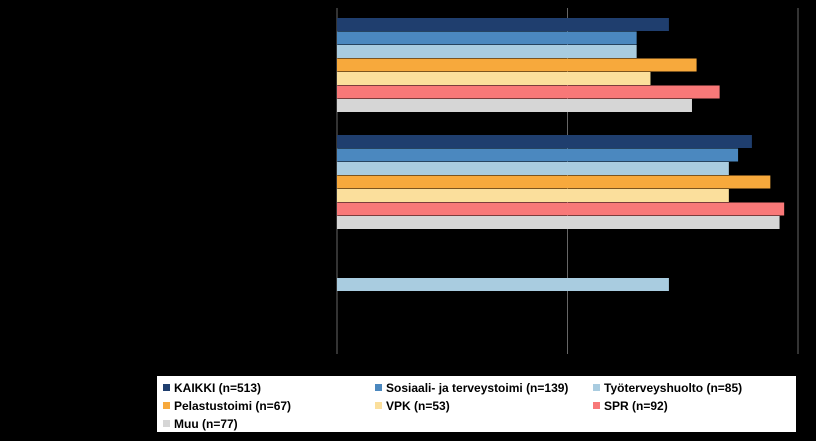 The image size is (816, 441). Describe the element at coordinates (487, 51) in the screenshot. I see `bar-group0-series2` at that location.